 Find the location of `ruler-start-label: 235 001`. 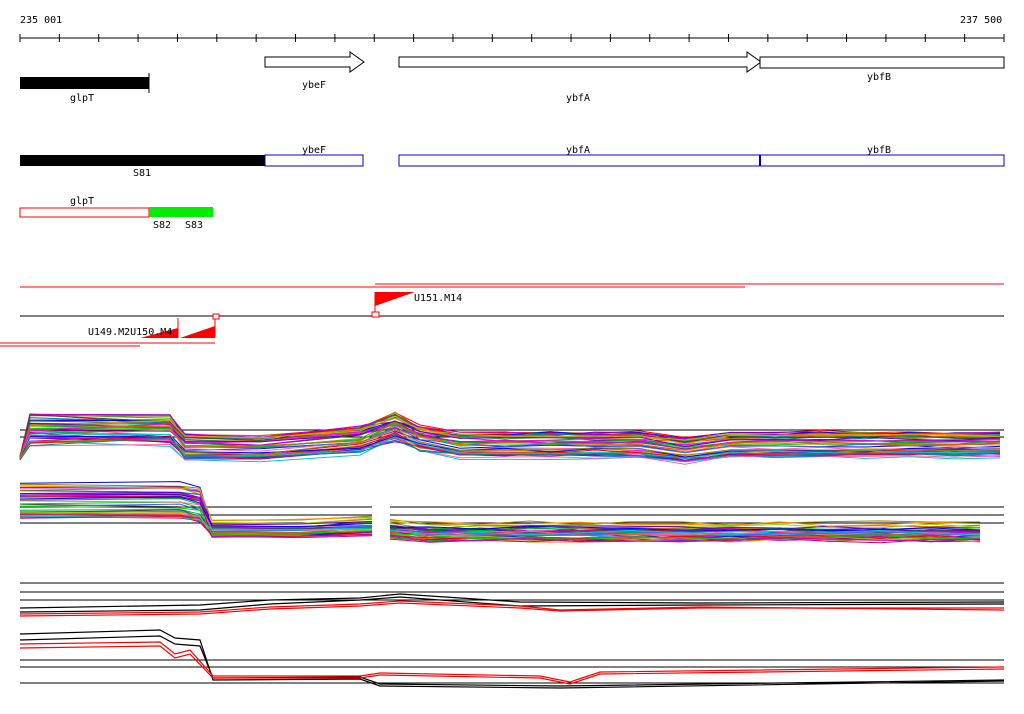

ruler-start-label: 235 001 is located at coordinates (41, 20).